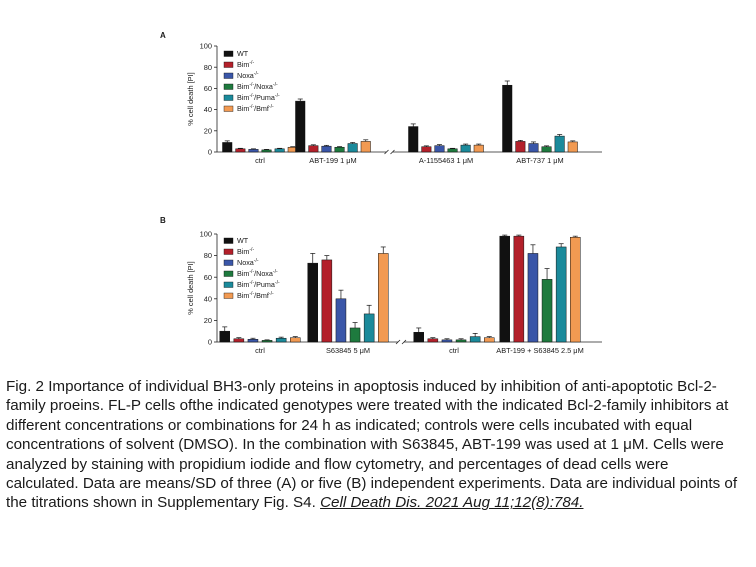  What do you see at coordinates (163, 220) in the screenshot?
I see `panel-b-label: B` at bounding box center [163, 220].